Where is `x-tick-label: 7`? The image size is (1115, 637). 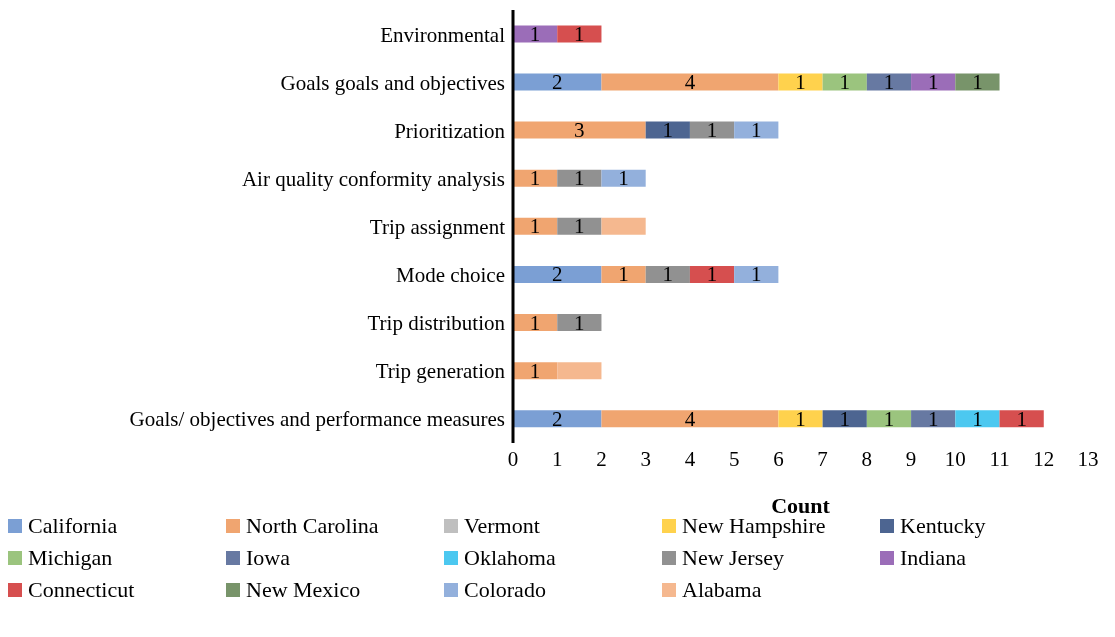 x-tick-label: 7 is located at coordinates (822, 458).